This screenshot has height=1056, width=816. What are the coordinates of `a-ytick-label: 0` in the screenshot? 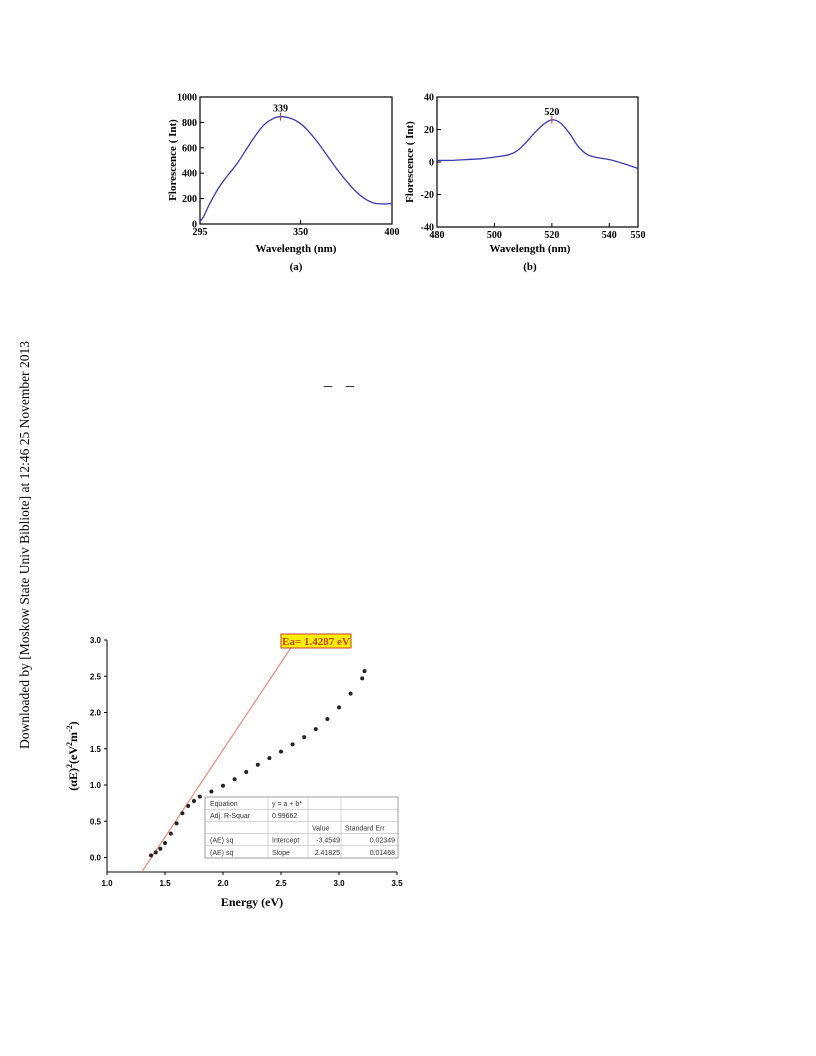 It's located at (194, 225).